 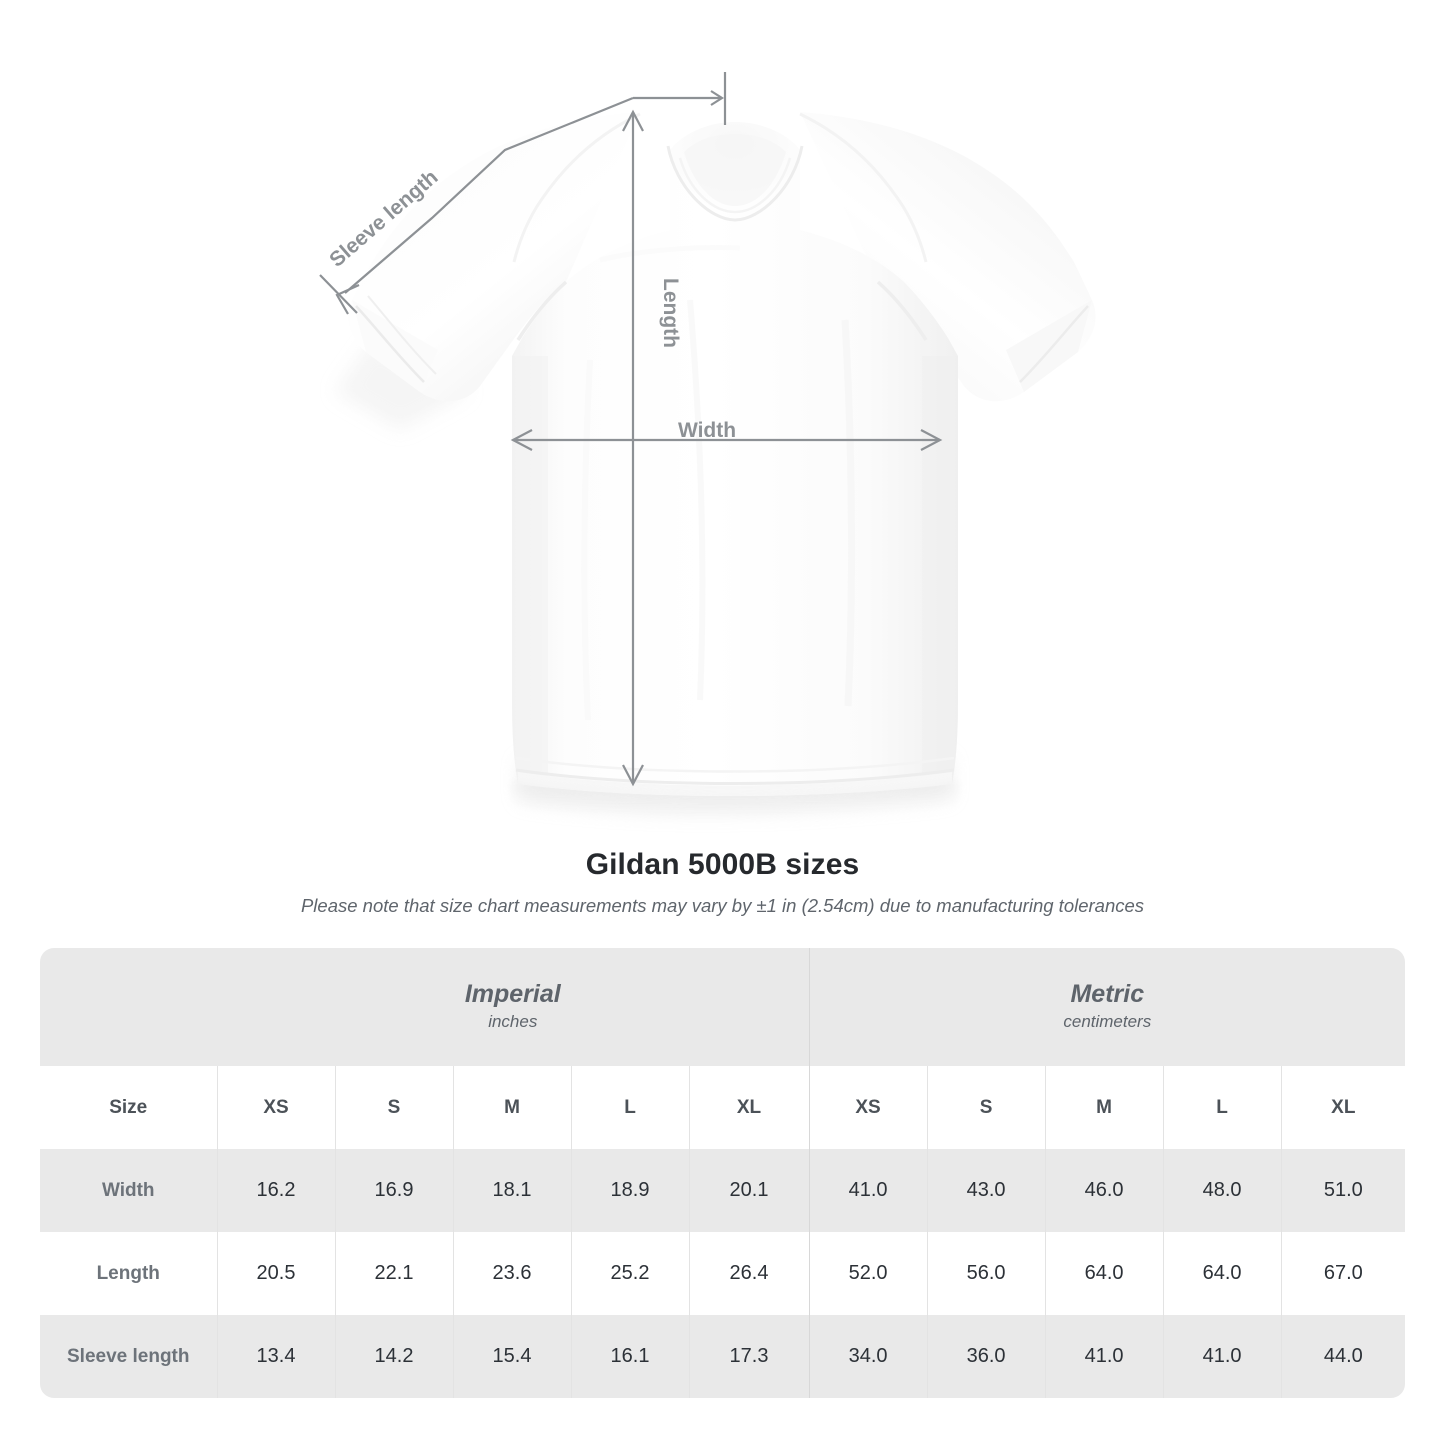 What do you see at coordinates (513, 1021) in the screenshot?
I see `unit-group-imperial-unit: inches` at bounding box center [513, 1021].